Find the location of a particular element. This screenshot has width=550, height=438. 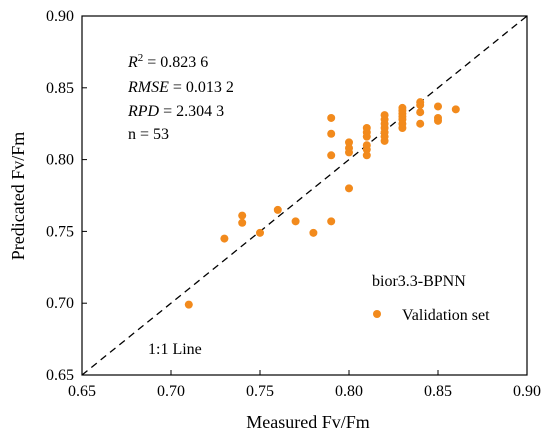

x-axis-label: Measured Fv/Fm is located at coordinates (308, 422).